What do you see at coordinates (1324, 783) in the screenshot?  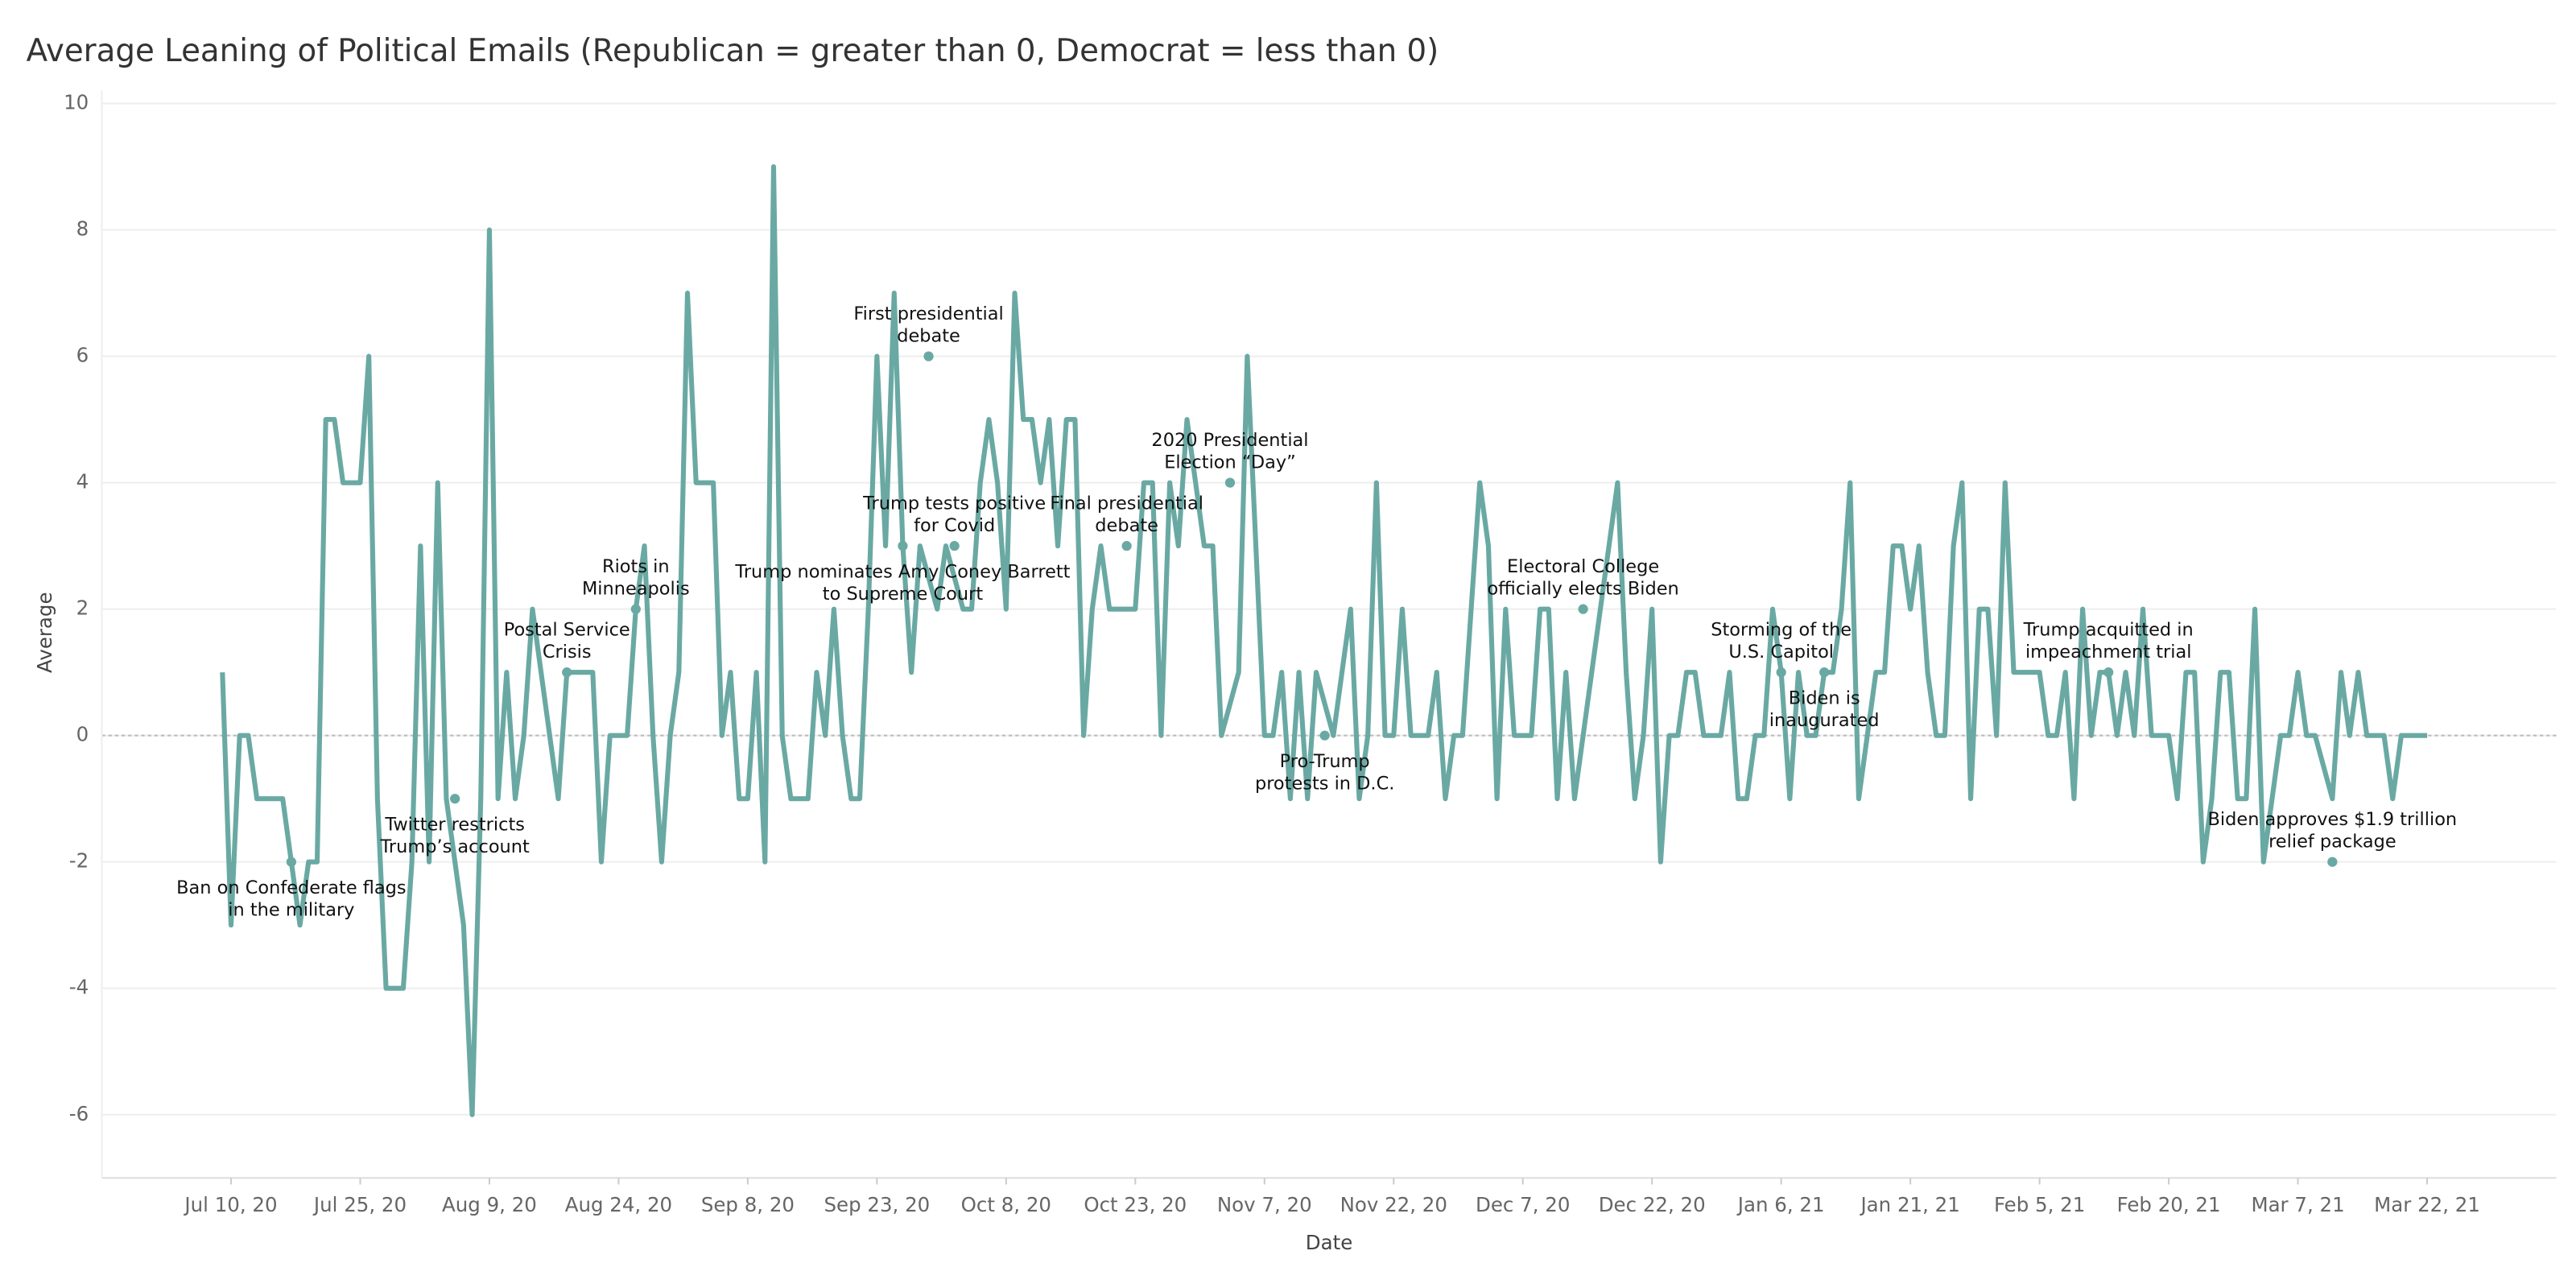 I see `annotation-text: protests in D.C.` at bounding box center [1324, 783].